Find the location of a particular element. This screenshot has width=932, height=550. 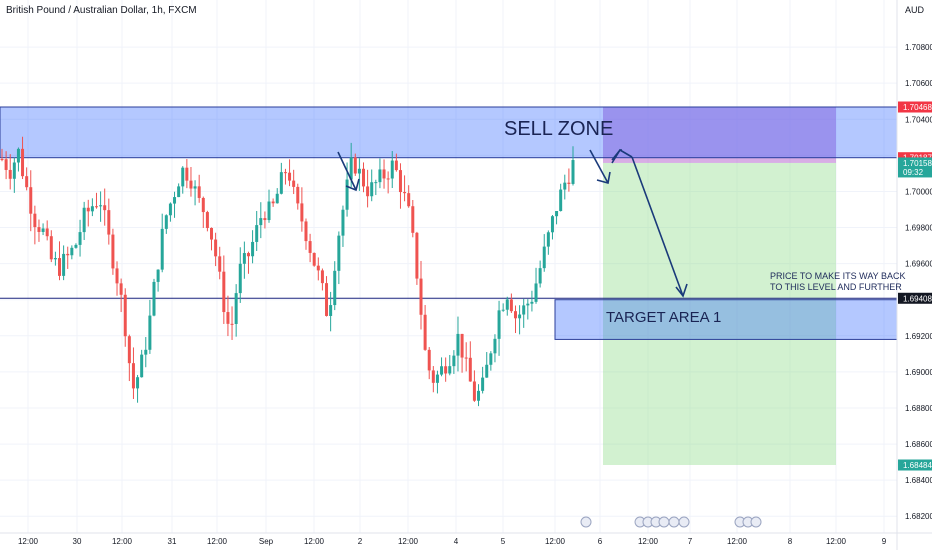

price-tag-label: 1.69408 is located at coordinates (917, 298).